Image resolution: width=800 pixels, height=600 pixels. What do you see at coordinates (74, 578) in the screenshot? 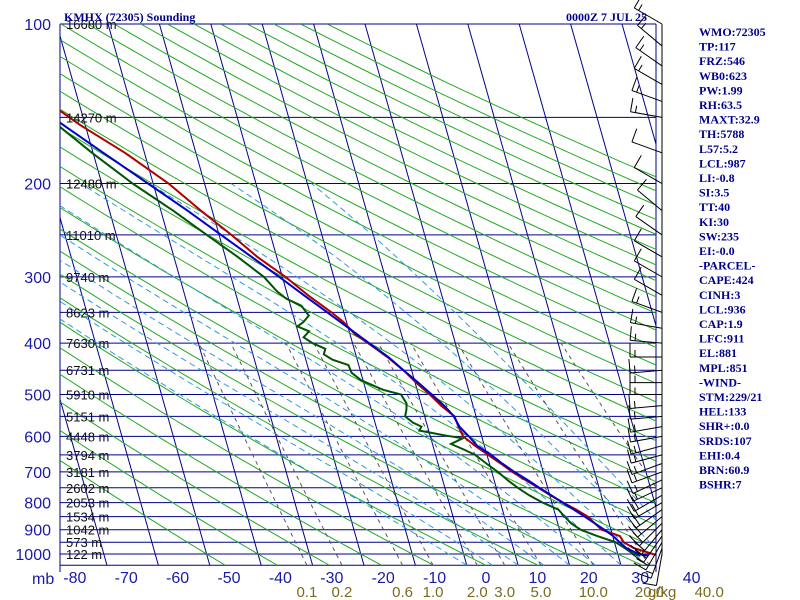
I see `temperature-tick-label: -80` at bounding box center [74, 578].